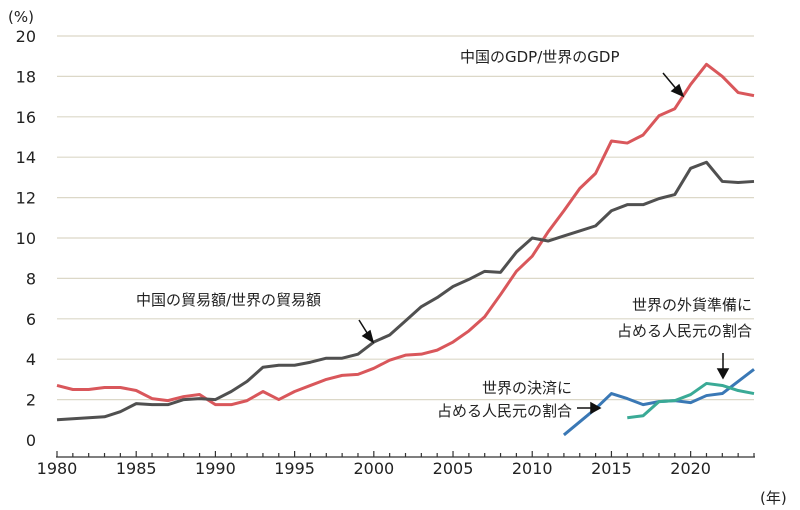 This screenshot has height=510, width=800. Describe the element at coordinates (527, 388) in the screenshot. I see `annotation-payments-1: 世界の決済に` at that location.